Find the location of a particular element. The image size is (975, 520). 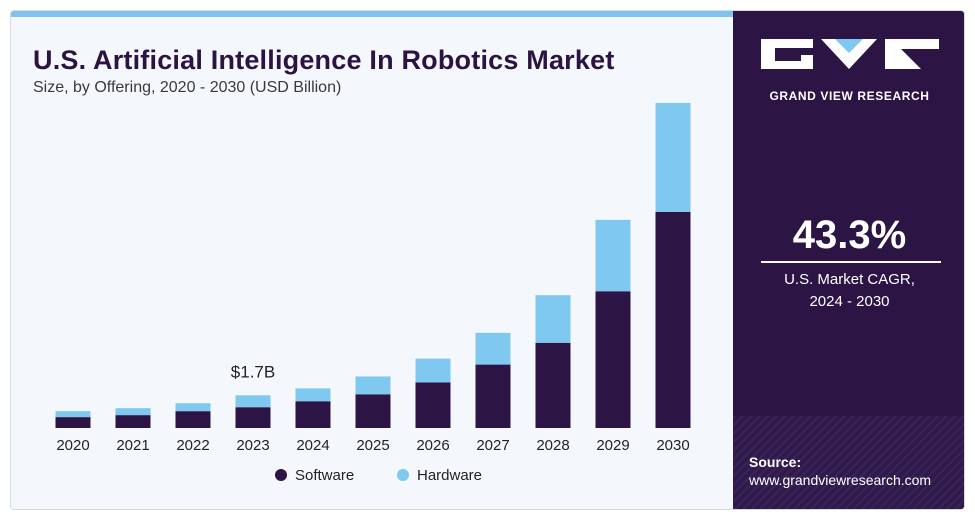

cagr-label-line2: 2024 - 2030 is located at coordinates (849, 301).